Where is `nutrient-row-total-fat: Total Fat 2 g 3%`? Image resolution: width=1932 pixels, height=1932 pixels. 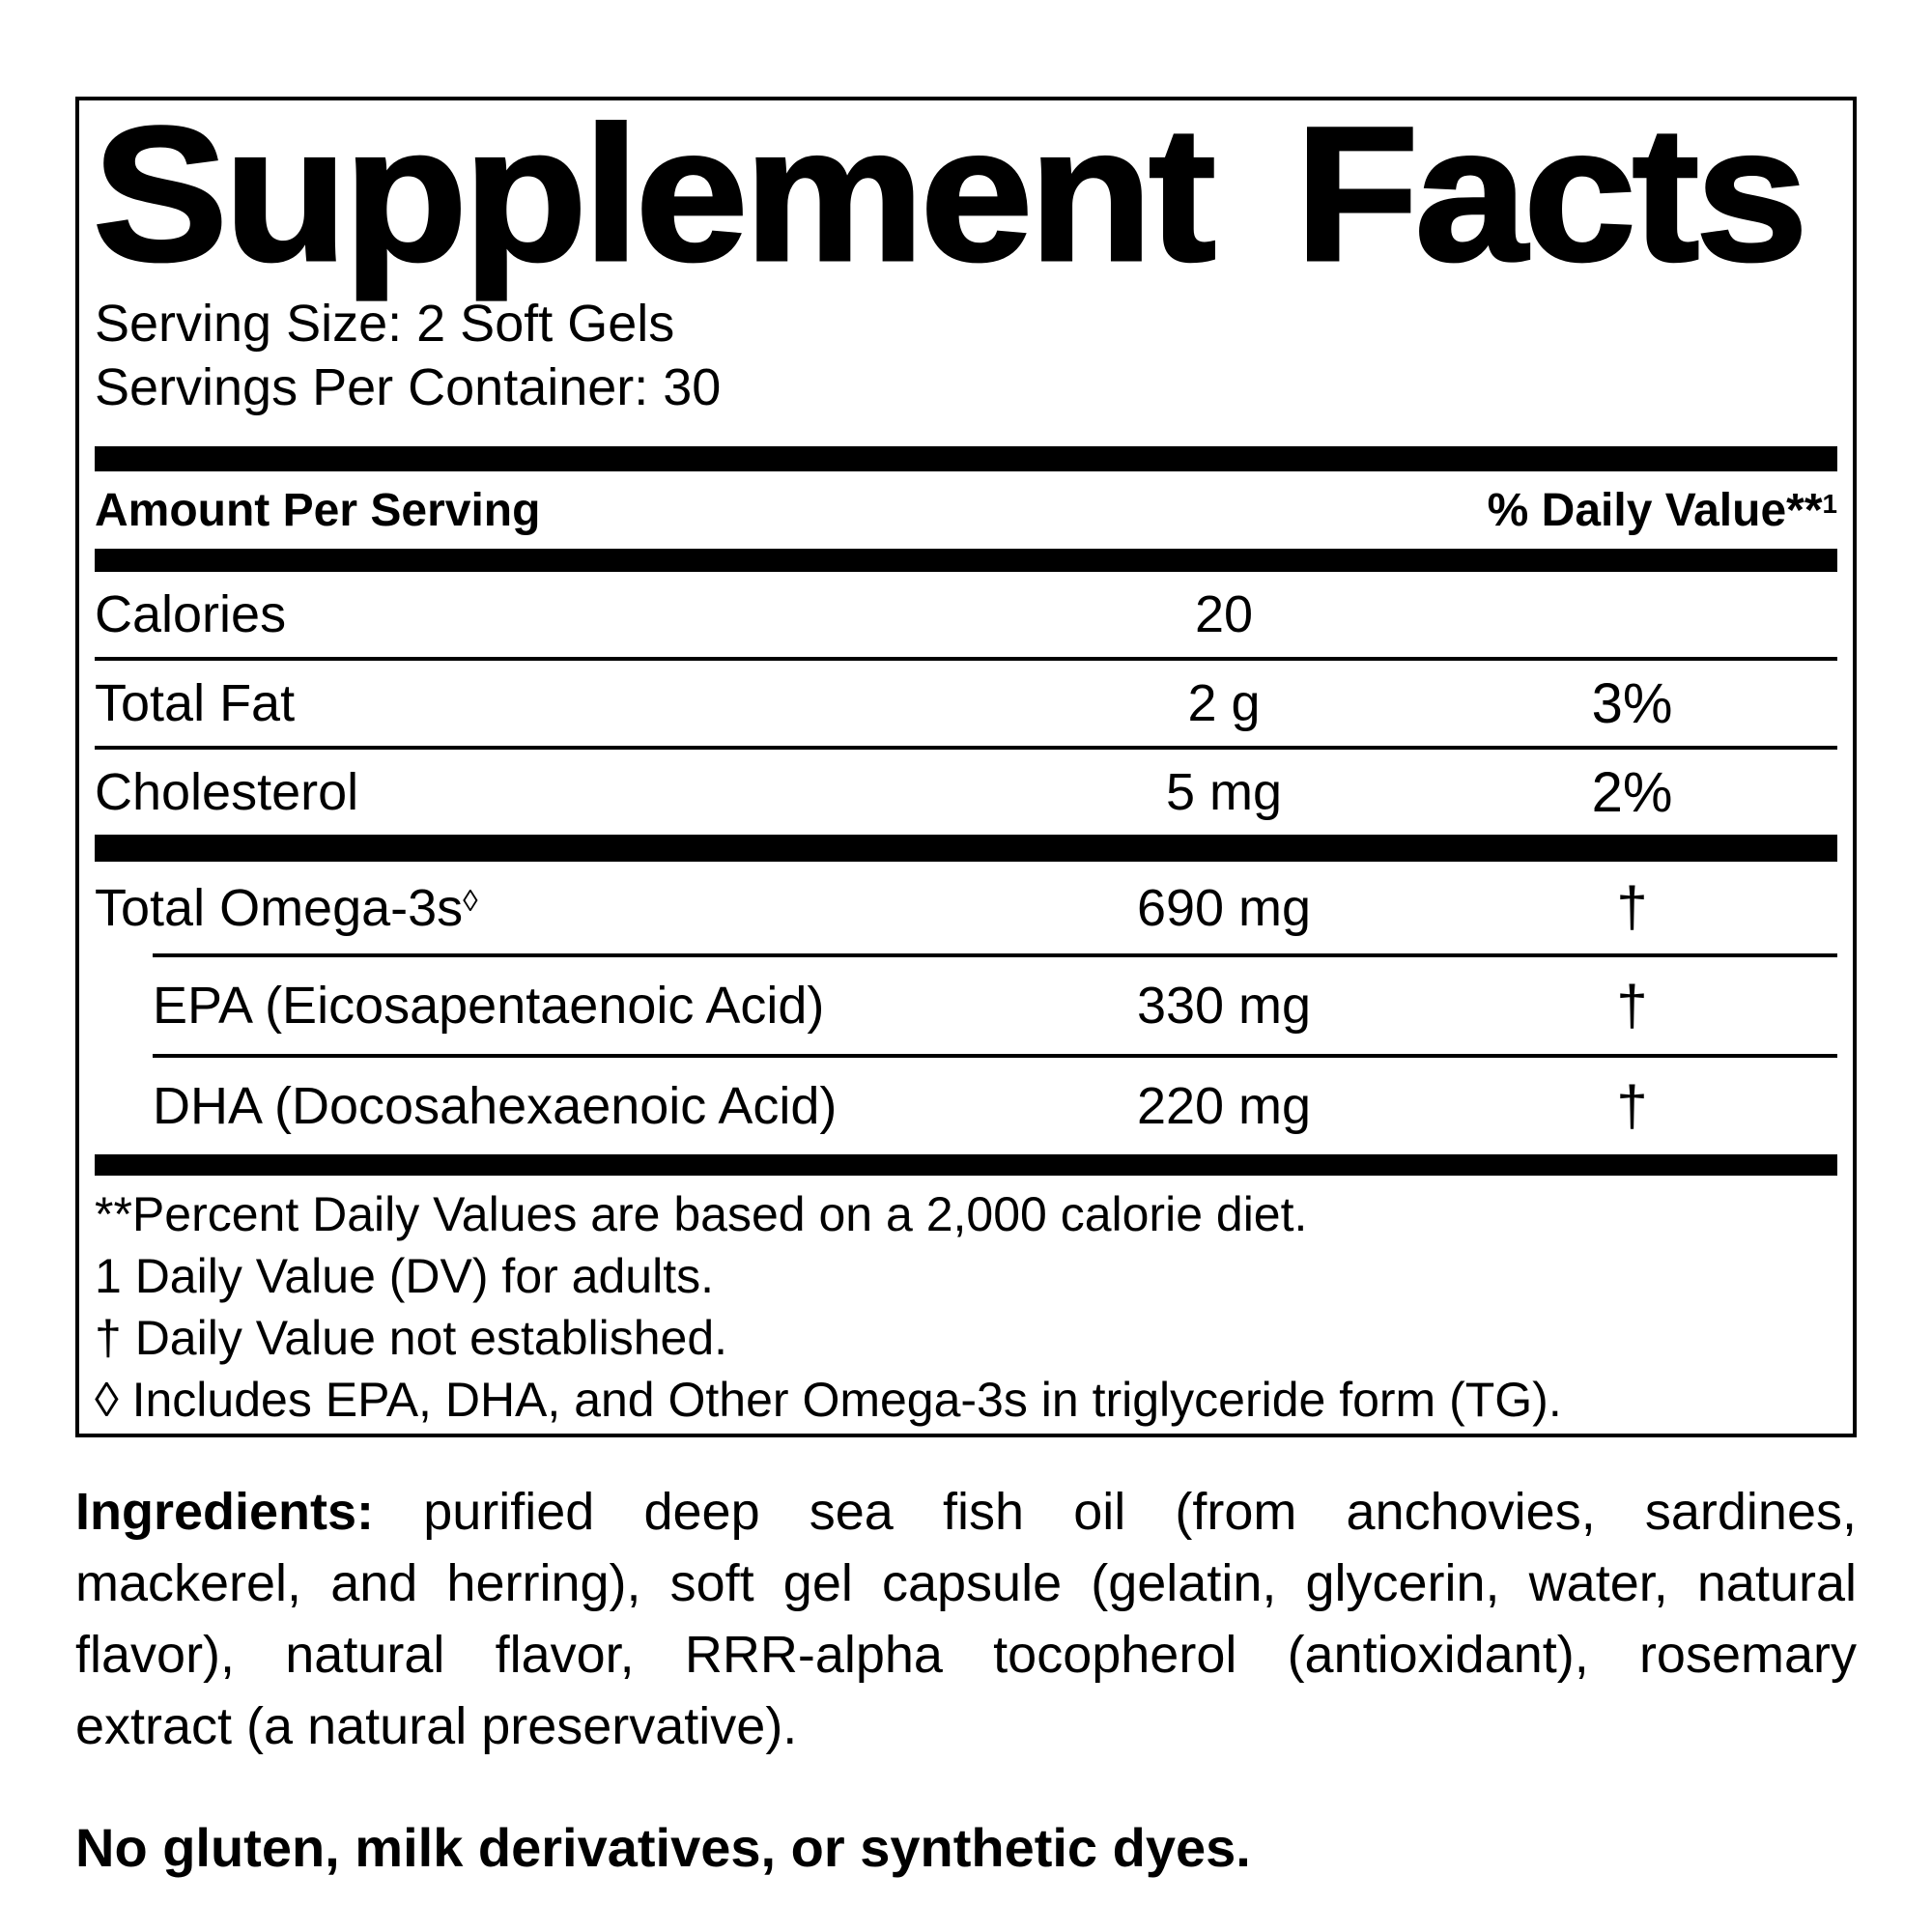
nutrient-row-total-fat: Total Fat 2 g 3% is located at coordinates (966, 703).